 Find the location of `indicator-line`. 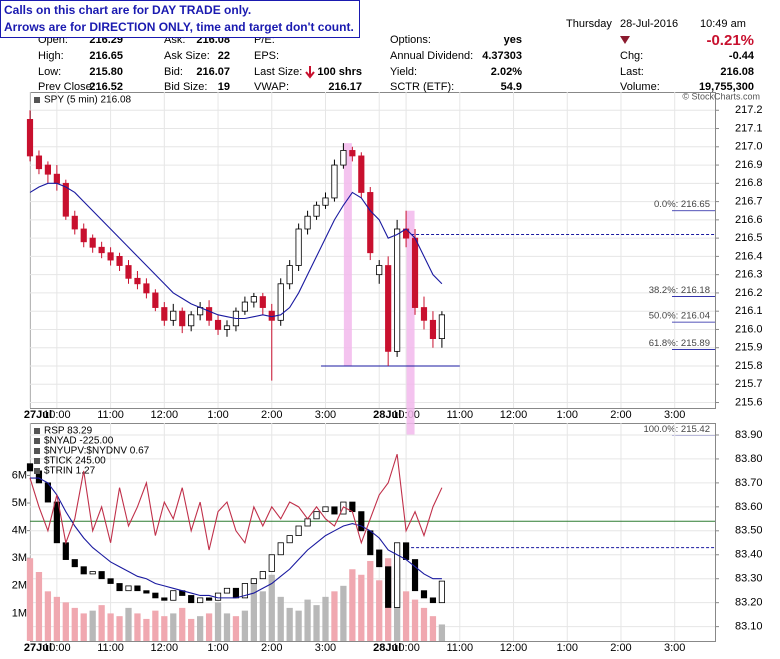

indicator-line is located at coordinates (236, 538).